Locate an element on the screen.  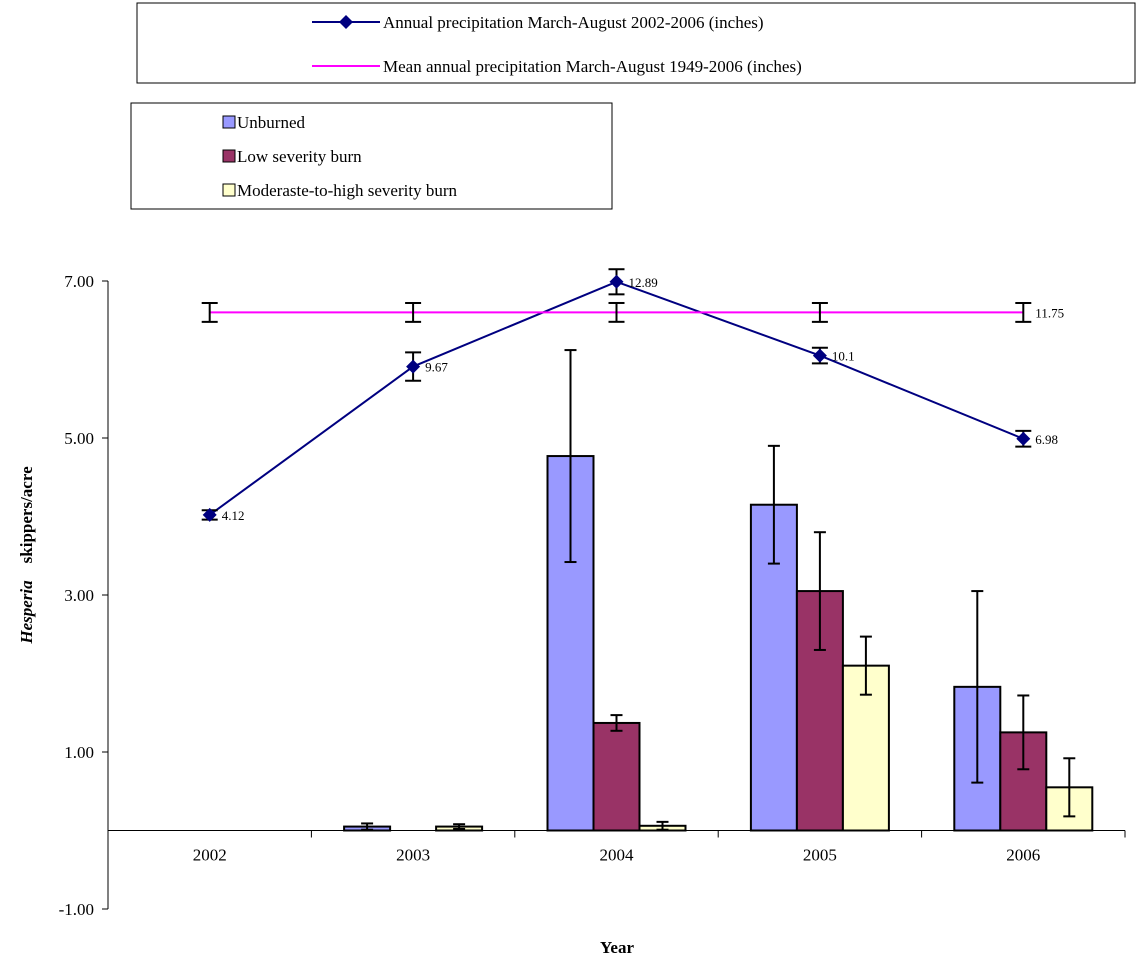
bar-error-unburned-2005 is located at coordinates (773, 504).